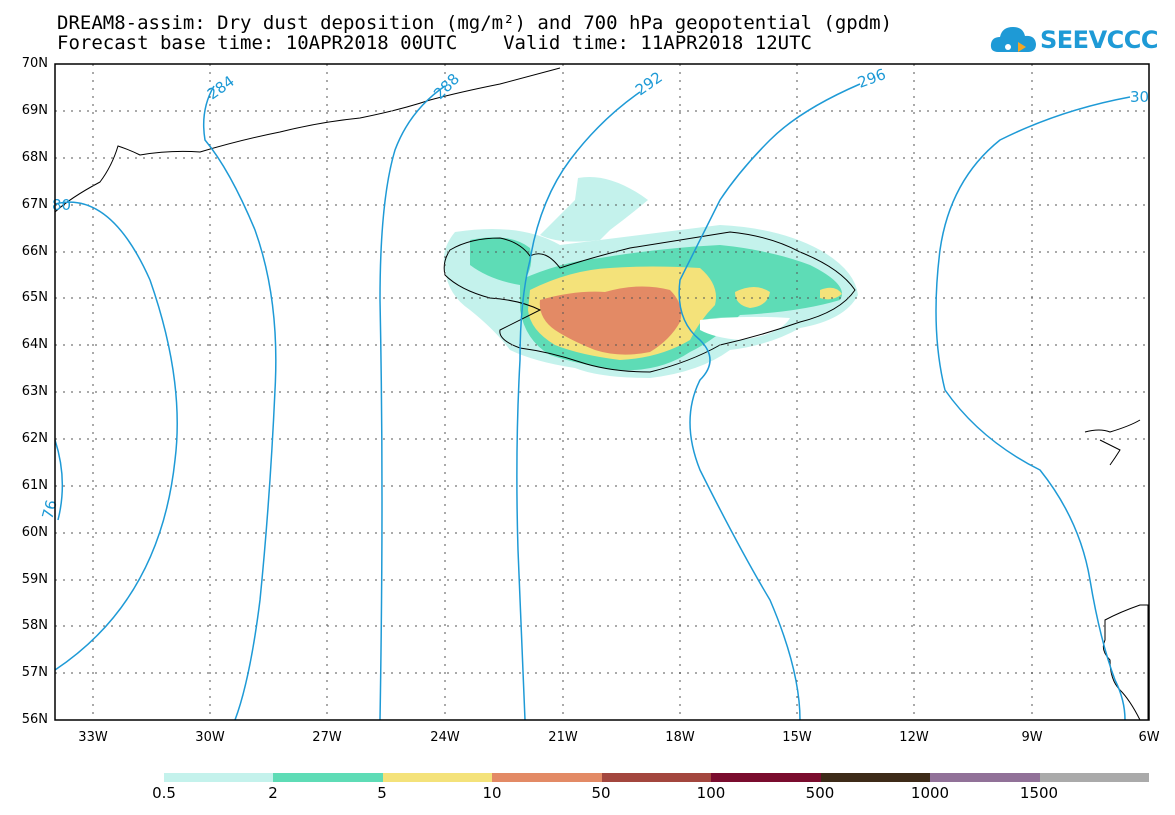  Describe the element at coordinates (1139, 97) in the screenshot. I see `contour-label-300: 30` at that location.